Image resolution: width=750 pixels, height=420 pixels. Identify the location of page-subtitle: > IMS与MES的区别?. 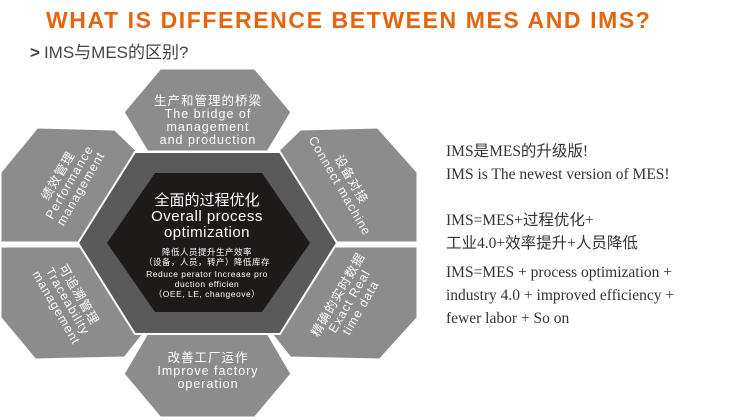
(109, 50).